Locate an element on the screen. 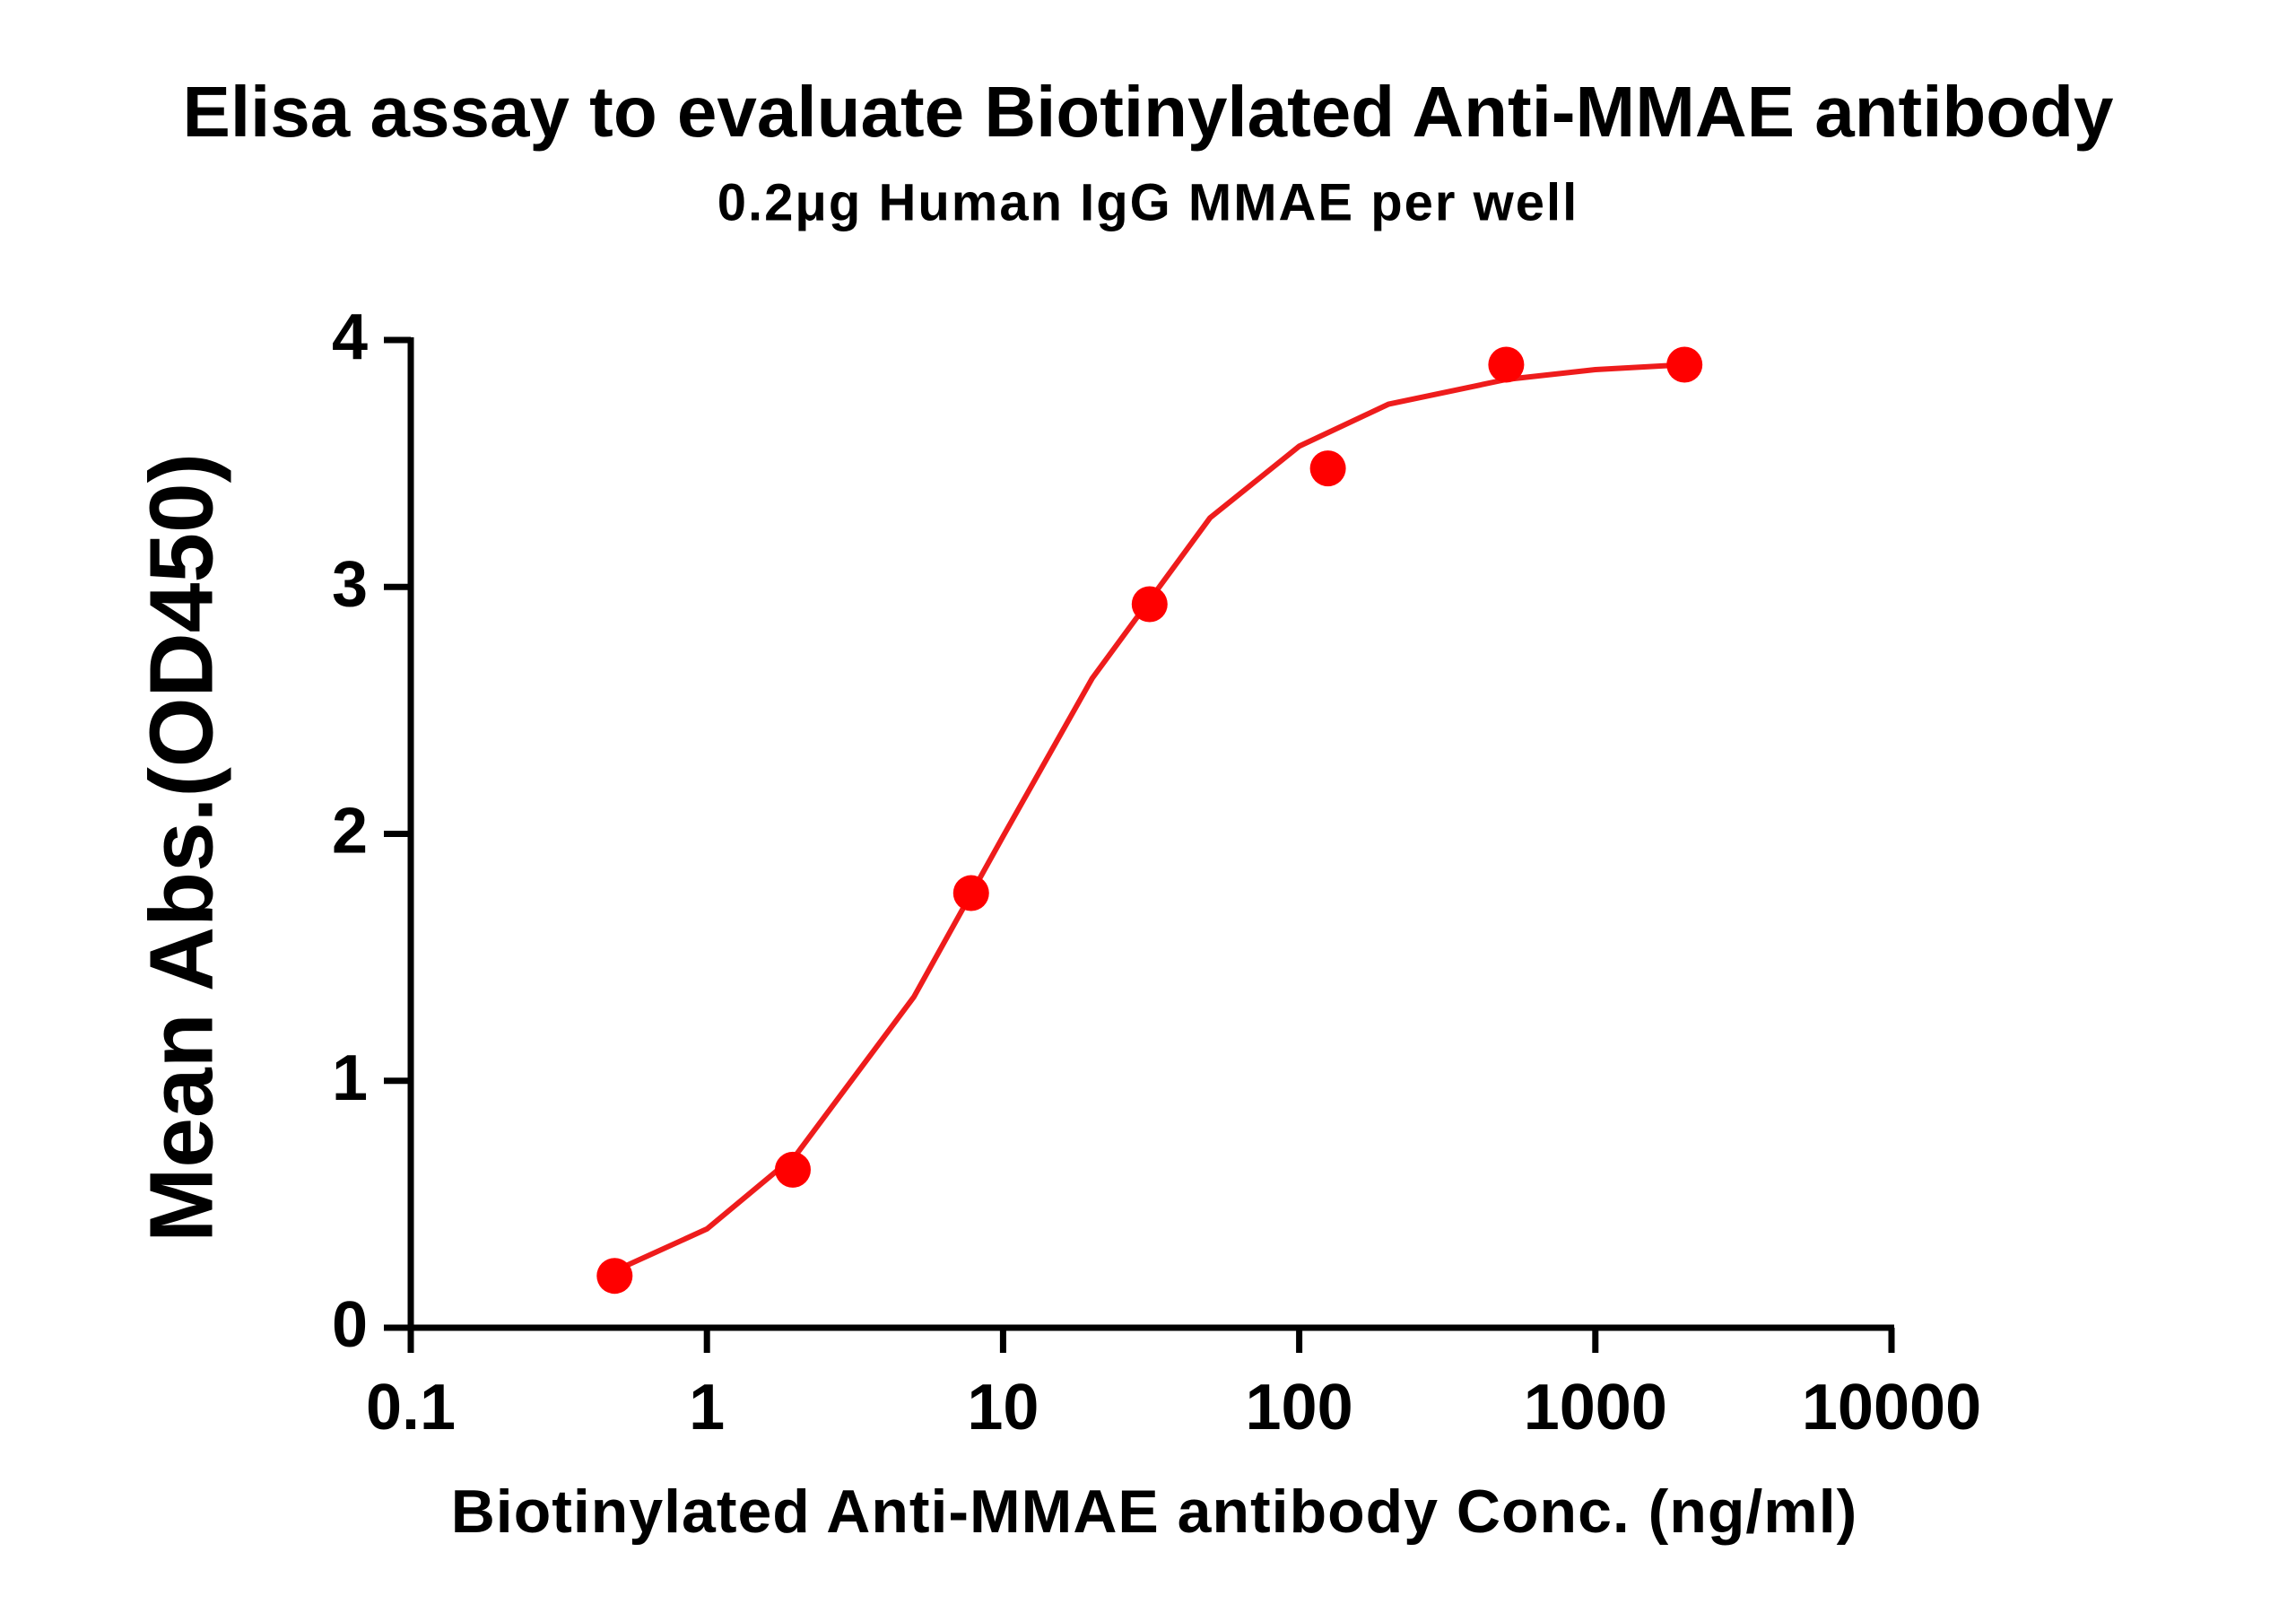 The width and height of the screenshot is (2296, 1613). x-tick-label: 10000 is located at coordinates (1891, 1407).